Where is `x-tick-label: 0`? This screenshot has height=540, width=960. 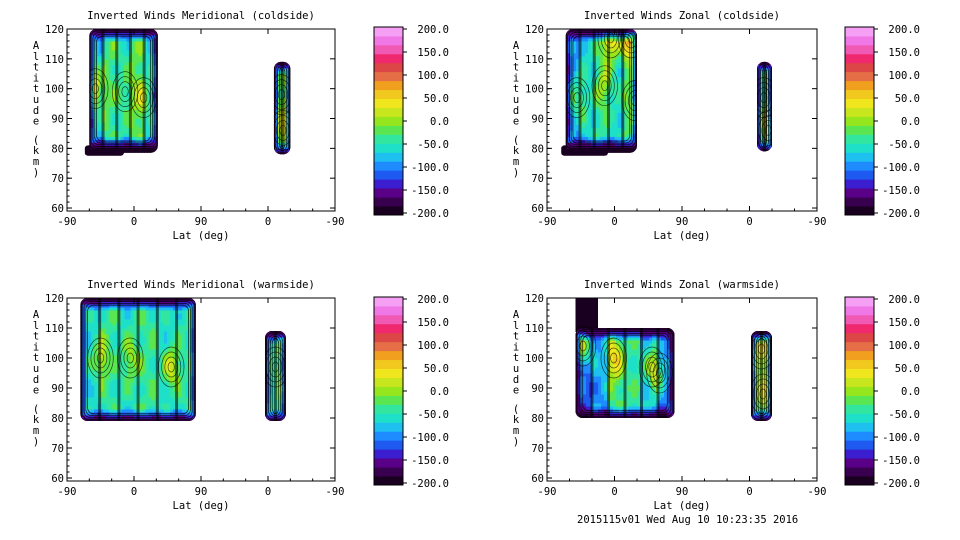 x-tick-label: 0 is located at coordinates (134, 222).